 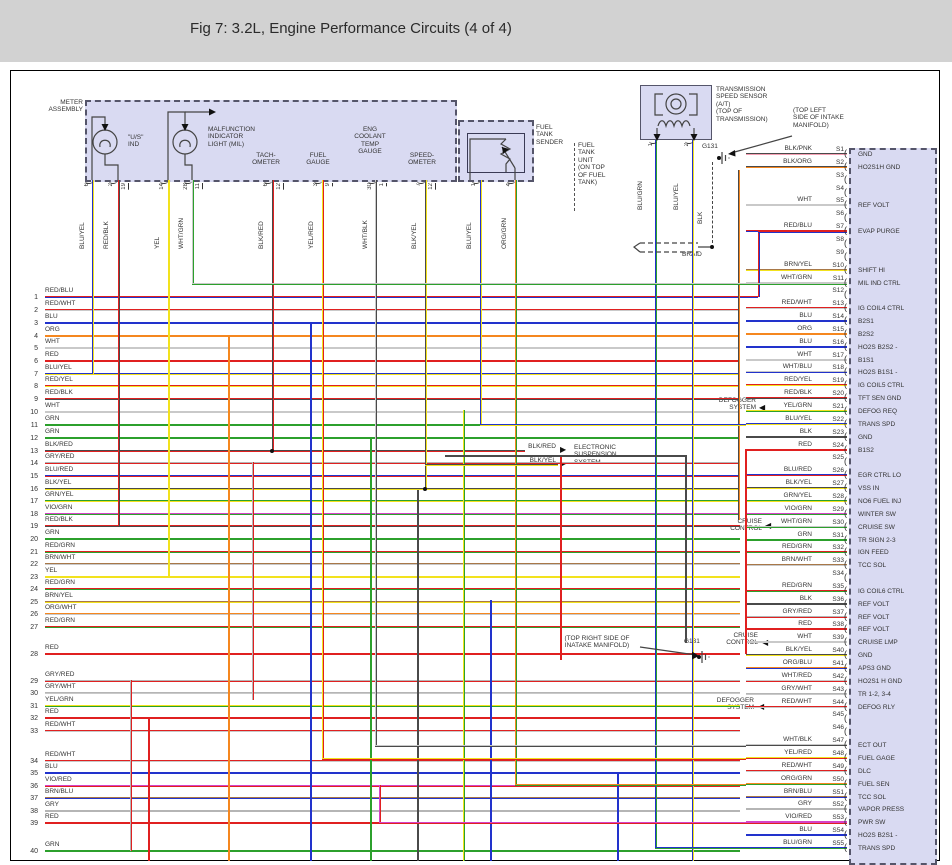 What do you see at coordinates (805, 623) in the screenshot?
I see `pin-wire-color-label: RED` at bounding box center [805, 623].